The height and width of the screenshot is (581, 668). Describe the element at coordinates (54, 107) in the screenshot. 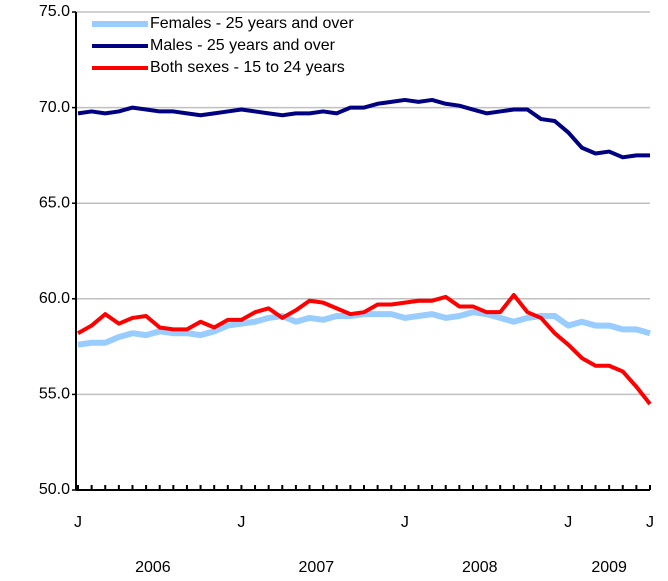

I see `y-tick-label: 70.0` at that location.